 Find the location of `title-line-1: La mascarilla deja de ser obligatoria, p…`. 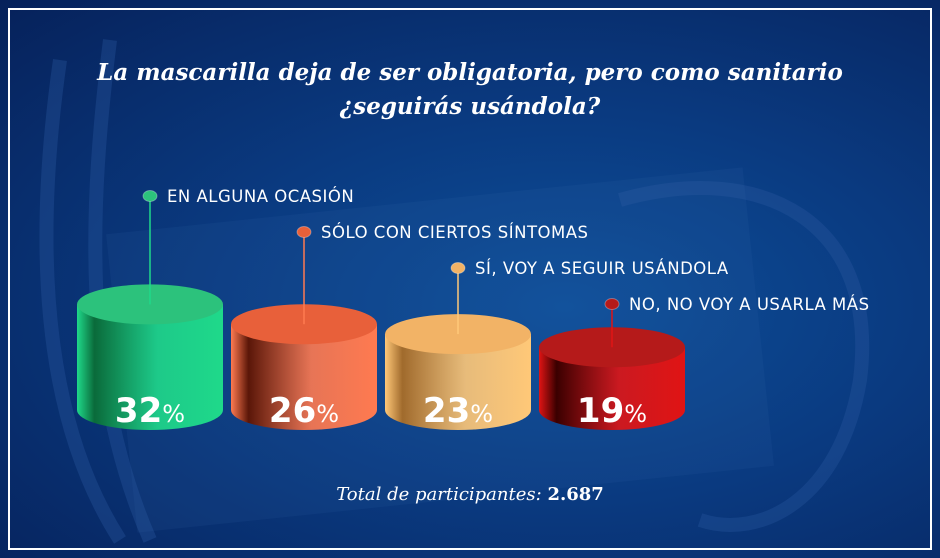

title-line-1: La mascarilla deja de ser obligatoria, p… is located at coordinates (470, 72).